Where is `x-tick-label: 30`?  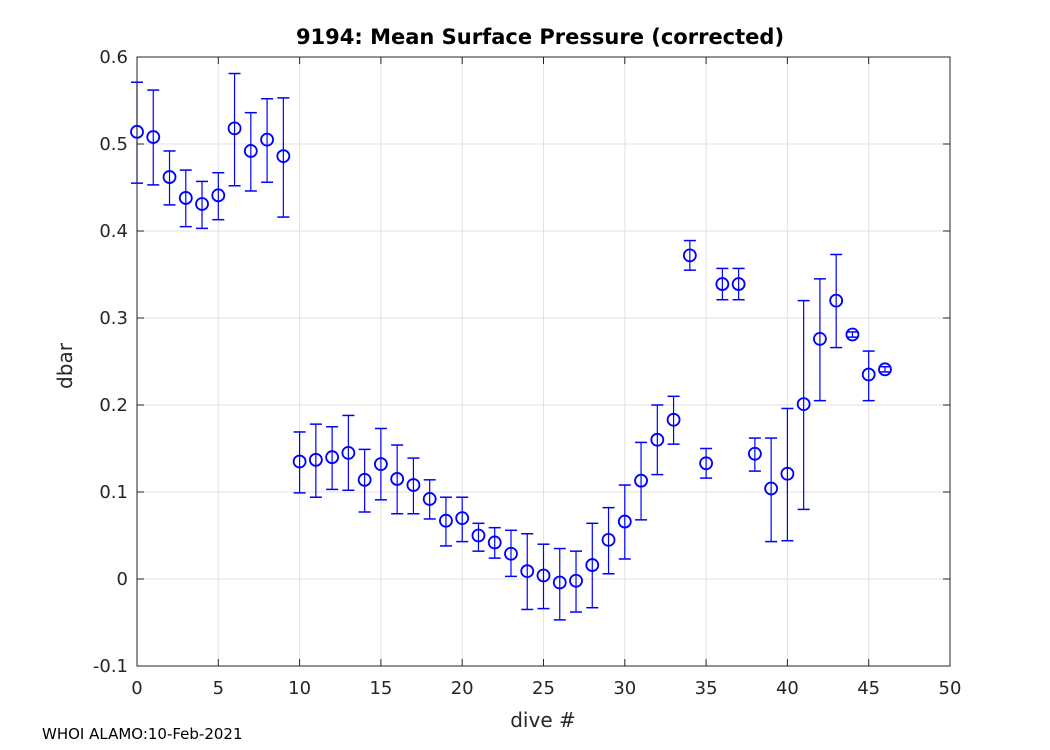 x-tick-label: 30 is located at coordinates (624, 688).